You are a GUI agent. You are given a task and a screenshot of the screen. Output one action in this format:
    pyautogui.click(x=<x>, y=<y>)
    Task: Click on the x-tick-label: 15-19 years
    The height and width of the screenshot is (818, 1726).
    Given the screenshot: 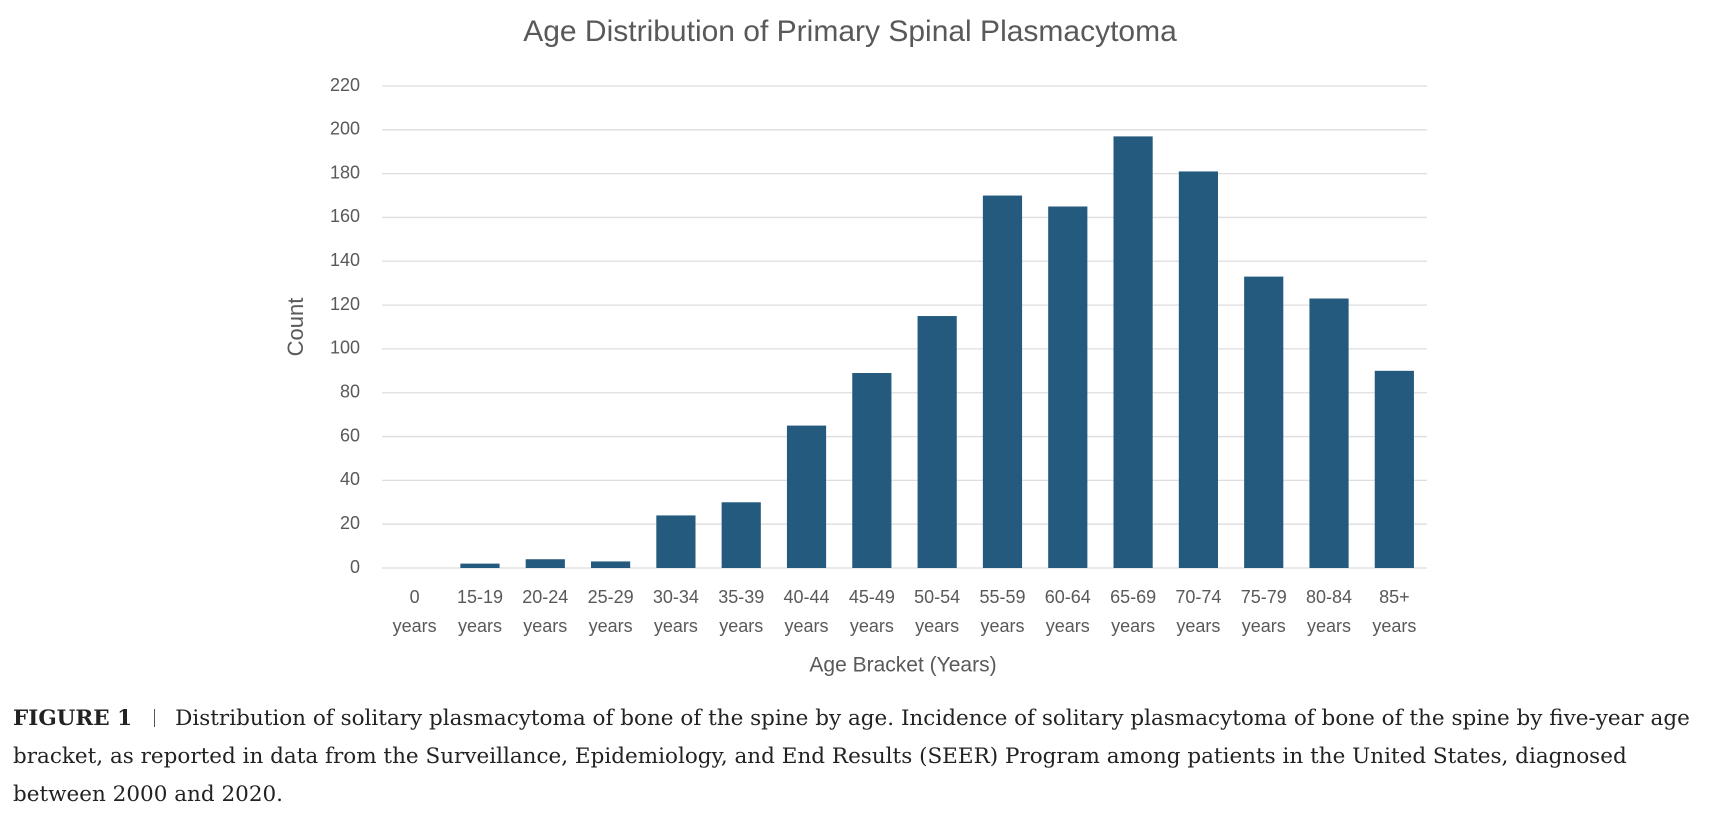 What is the action you would take?
    pyautogui.click(x=480, y=611)
    